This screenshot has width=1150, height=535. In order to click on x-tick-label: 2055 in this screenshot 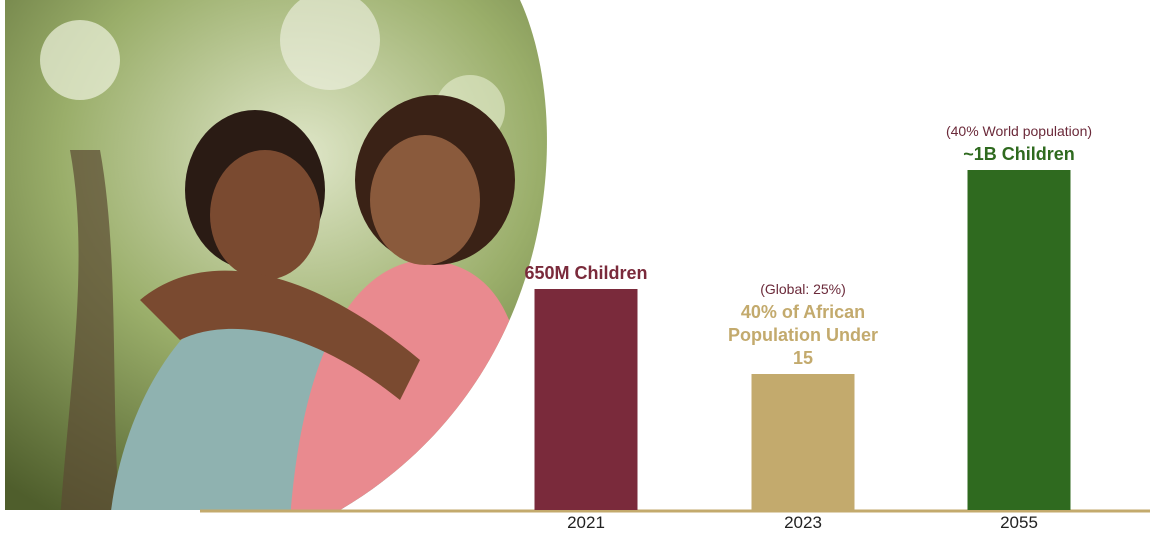, I will do `click(1019, 522)`.